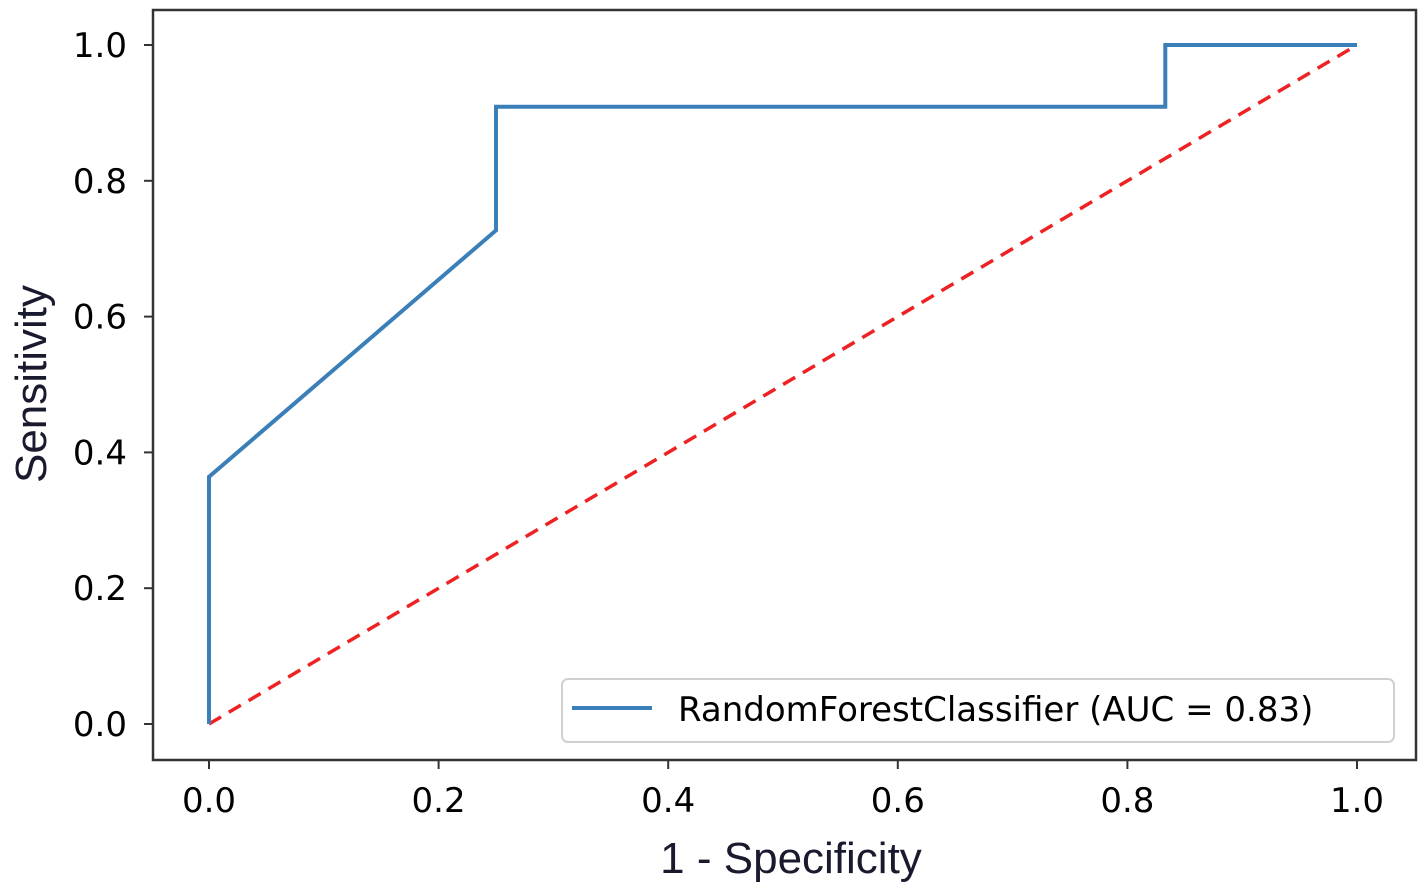 This screenshot has height=892, width=1425. I want to click on y-axis-title: Sensitivity, so click(31, 384).